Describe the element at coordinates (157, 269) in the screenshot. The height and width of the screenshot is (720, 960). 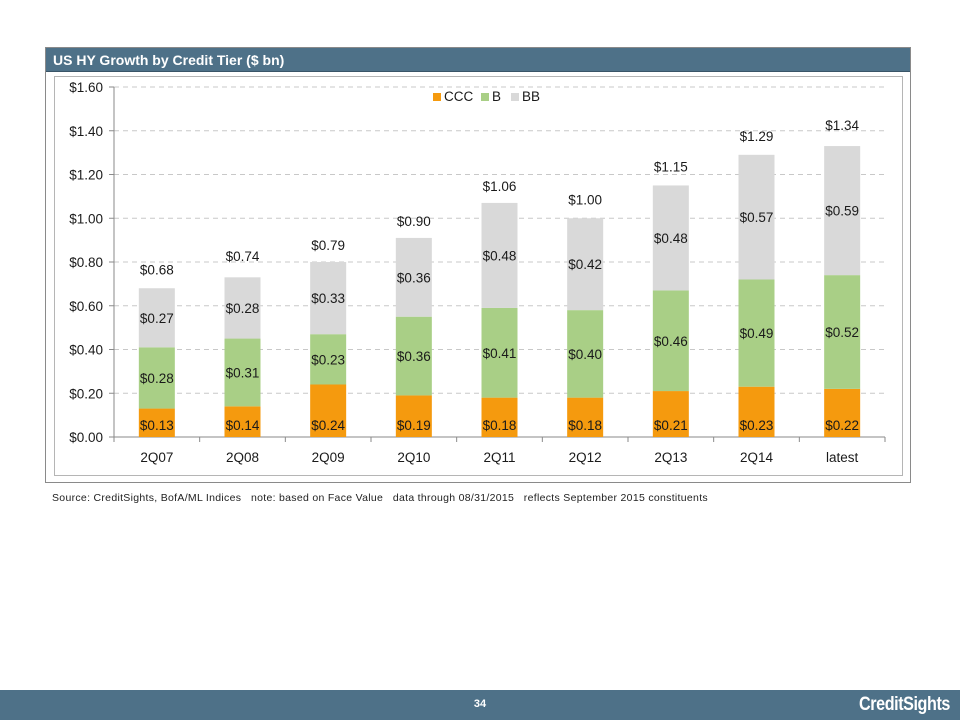
I see `total-label: $0.68` at that location.